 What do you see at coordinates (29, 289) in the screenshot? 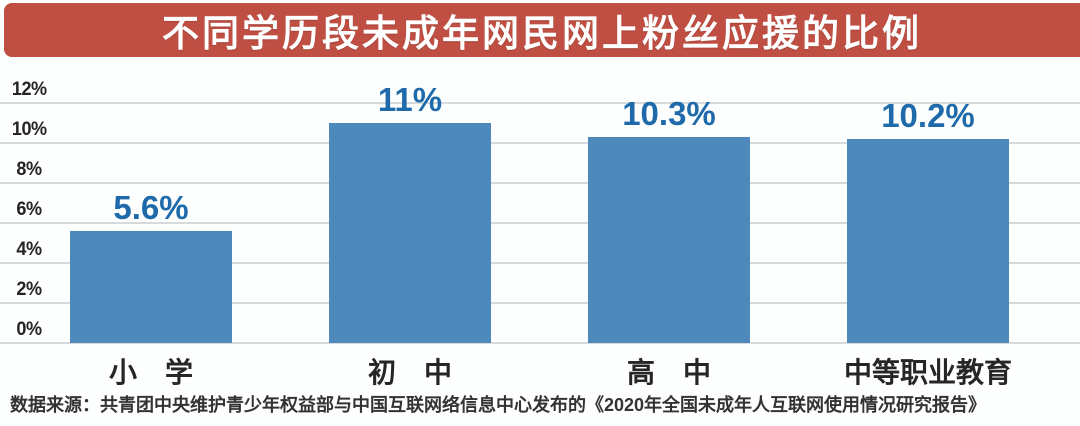
I see `y-axis-tick-label: 2%` at bounding box center [29, 289].